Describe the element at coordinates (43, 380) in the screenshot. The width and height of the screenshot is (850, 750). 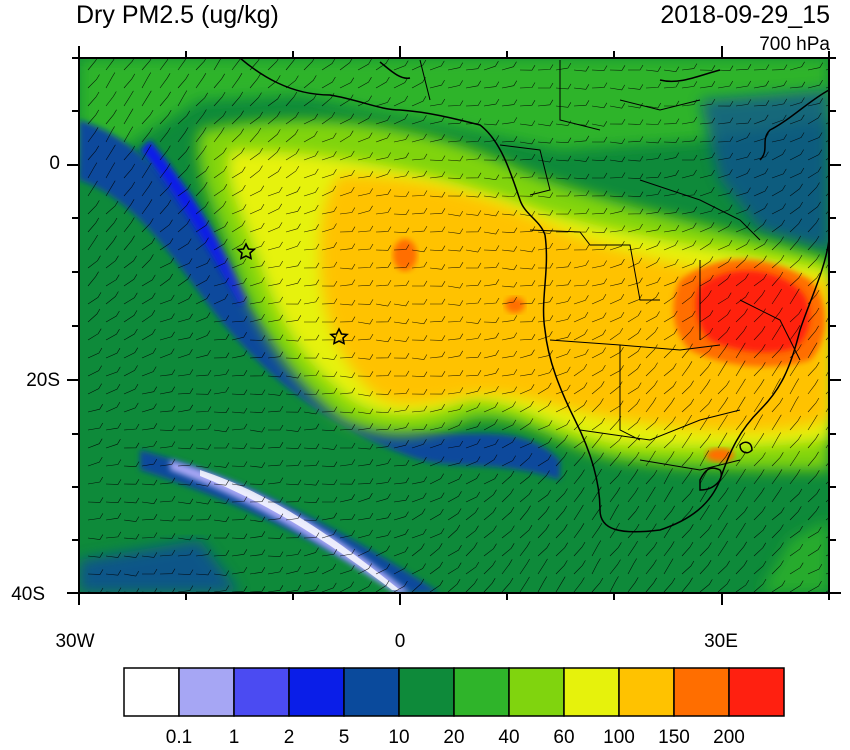
I see `lat-label-20s: 20S` at that location.